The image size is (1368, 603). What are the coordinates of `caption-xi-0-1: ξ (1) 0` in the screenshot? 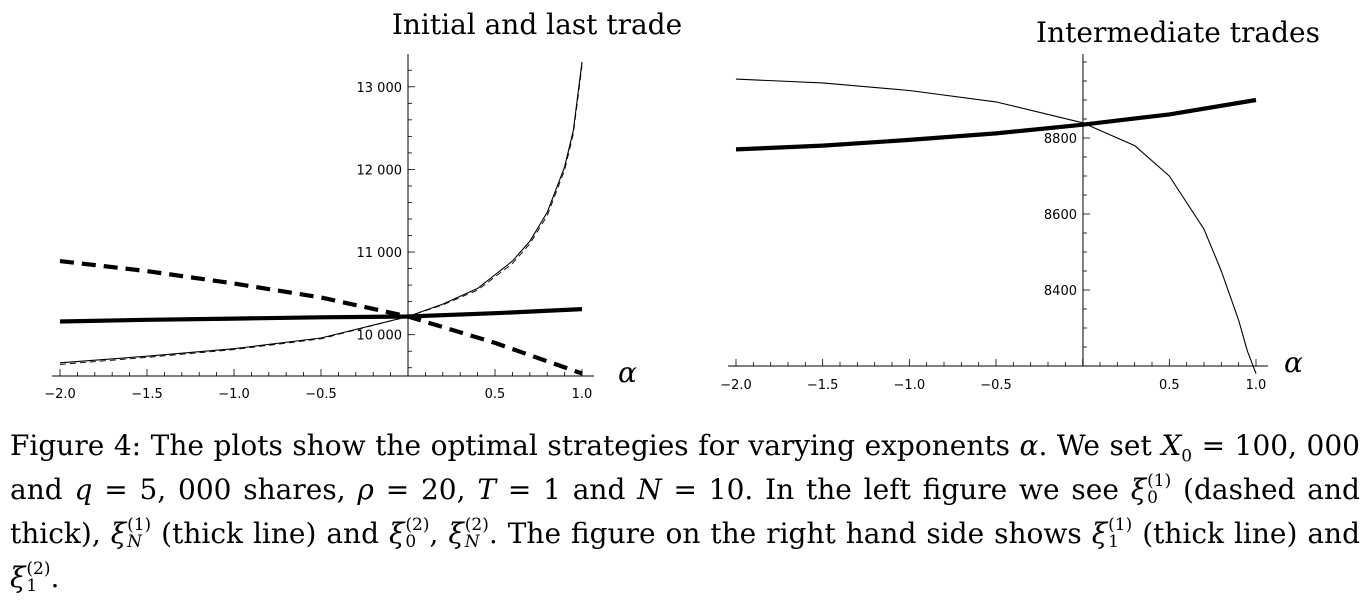 It's located at (1151, 489).